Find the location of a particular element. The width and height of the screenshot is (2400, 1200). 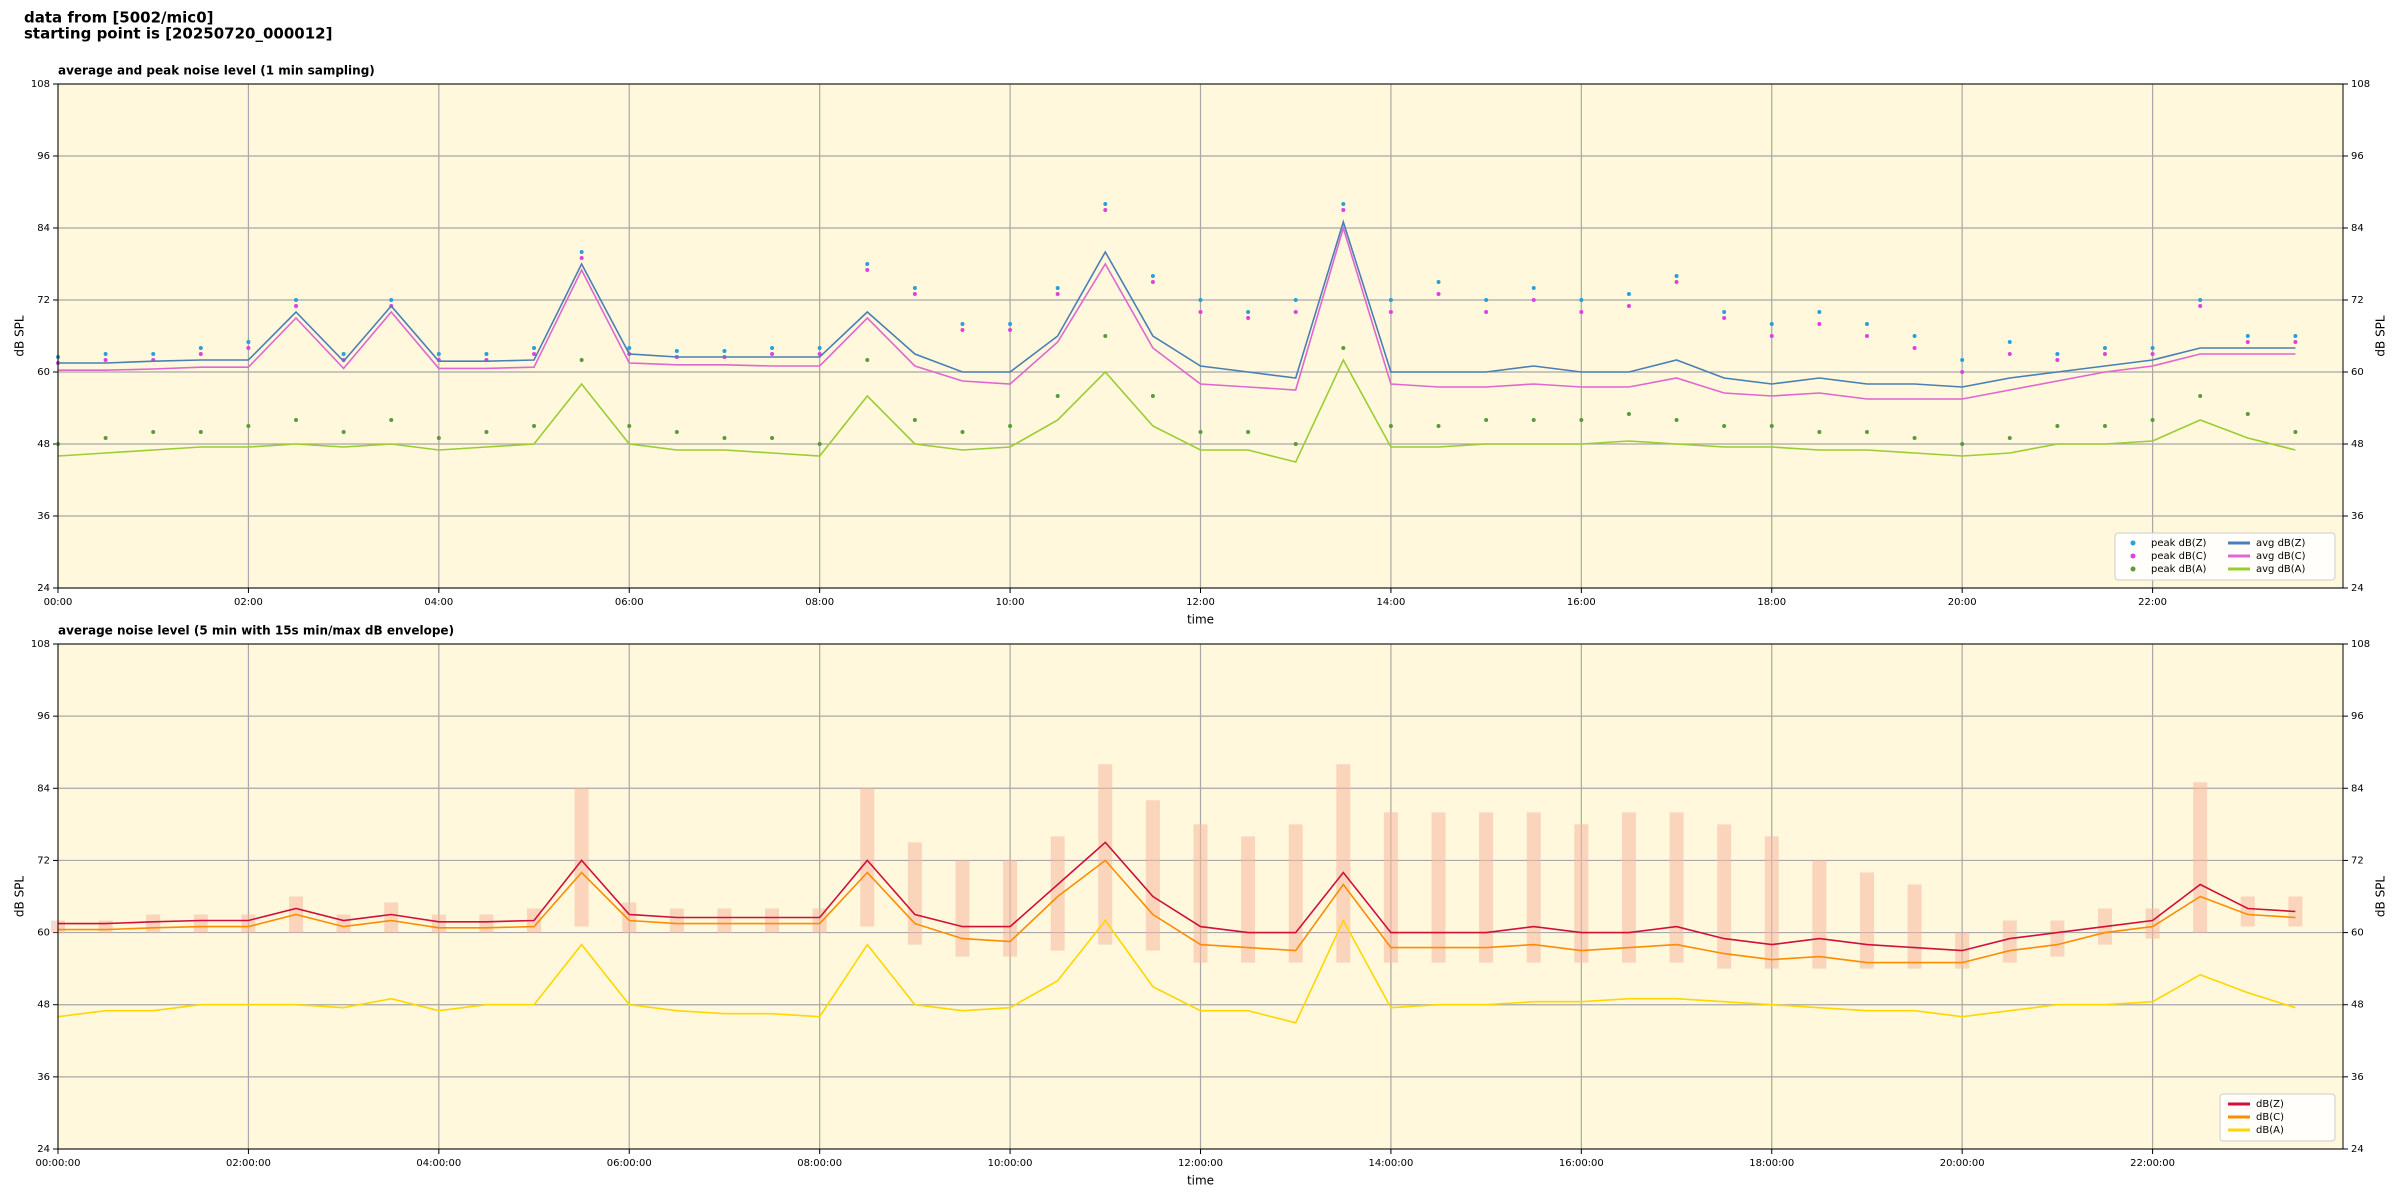

y2-axis-label: dB SPL is located at coordinates (2381, 336).